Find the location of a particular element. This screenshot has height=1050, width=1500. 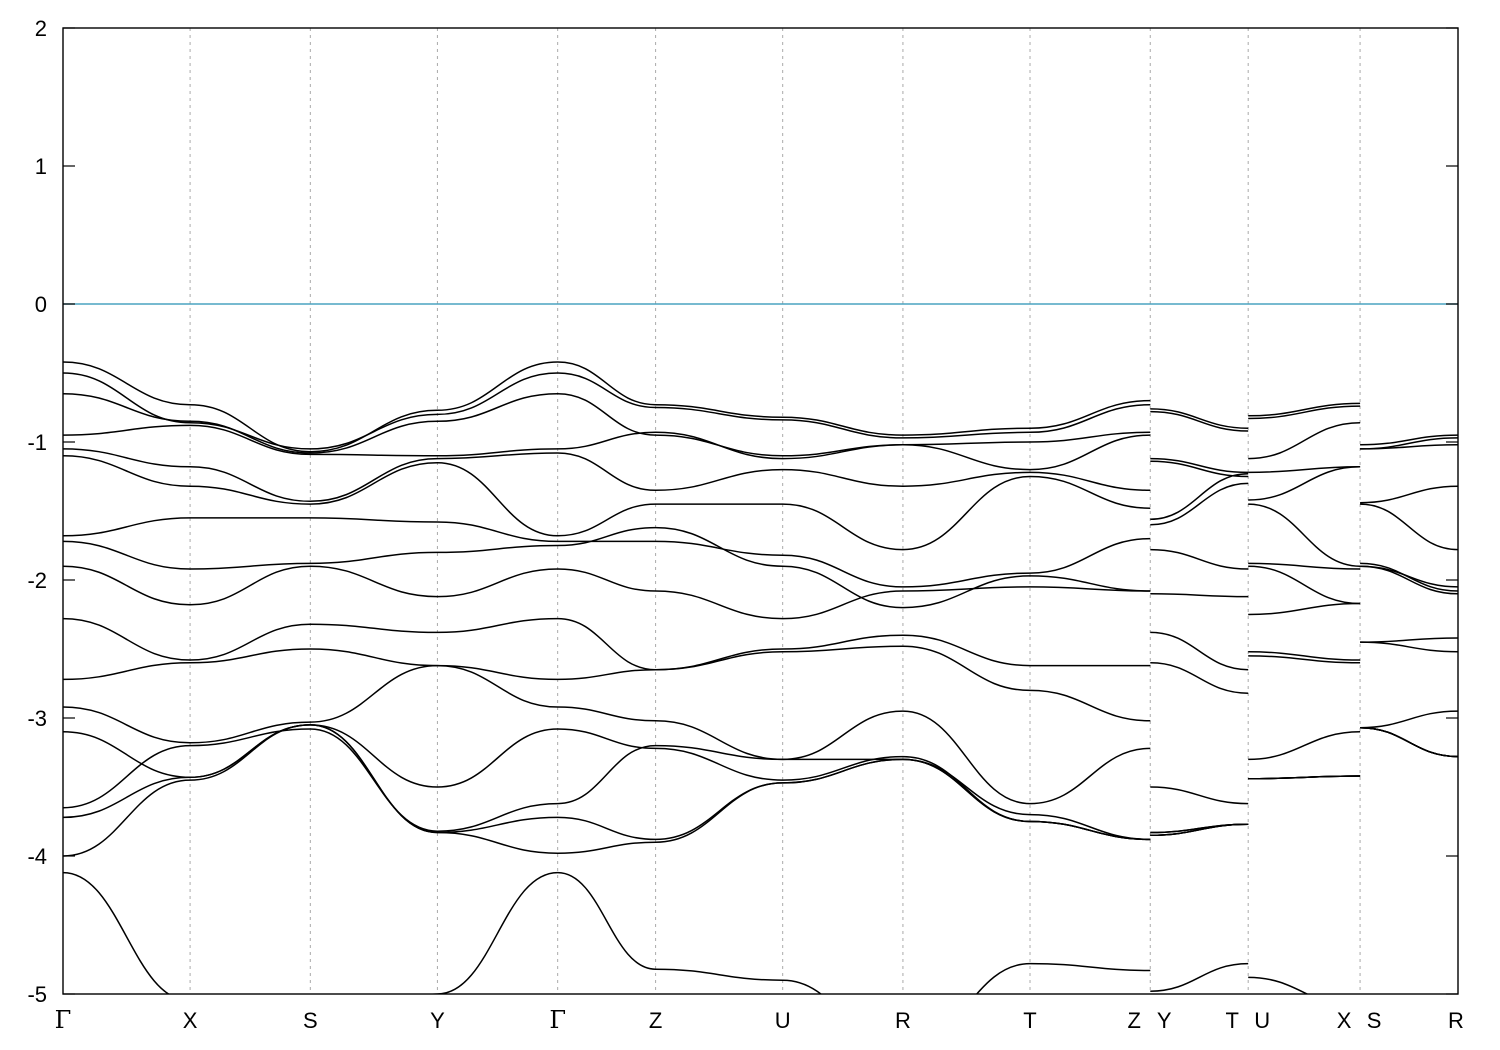

y-tick-label: 2 is located at coordinates (41, 28).